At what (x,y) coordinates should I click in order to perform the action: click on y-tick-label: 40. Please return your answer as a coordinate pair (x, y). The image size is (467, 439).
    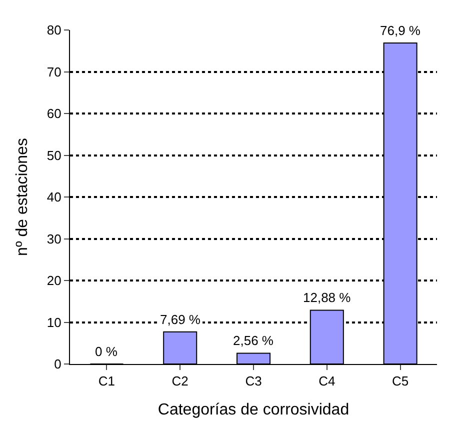
    Looking at the image, I should click on (54, 197).